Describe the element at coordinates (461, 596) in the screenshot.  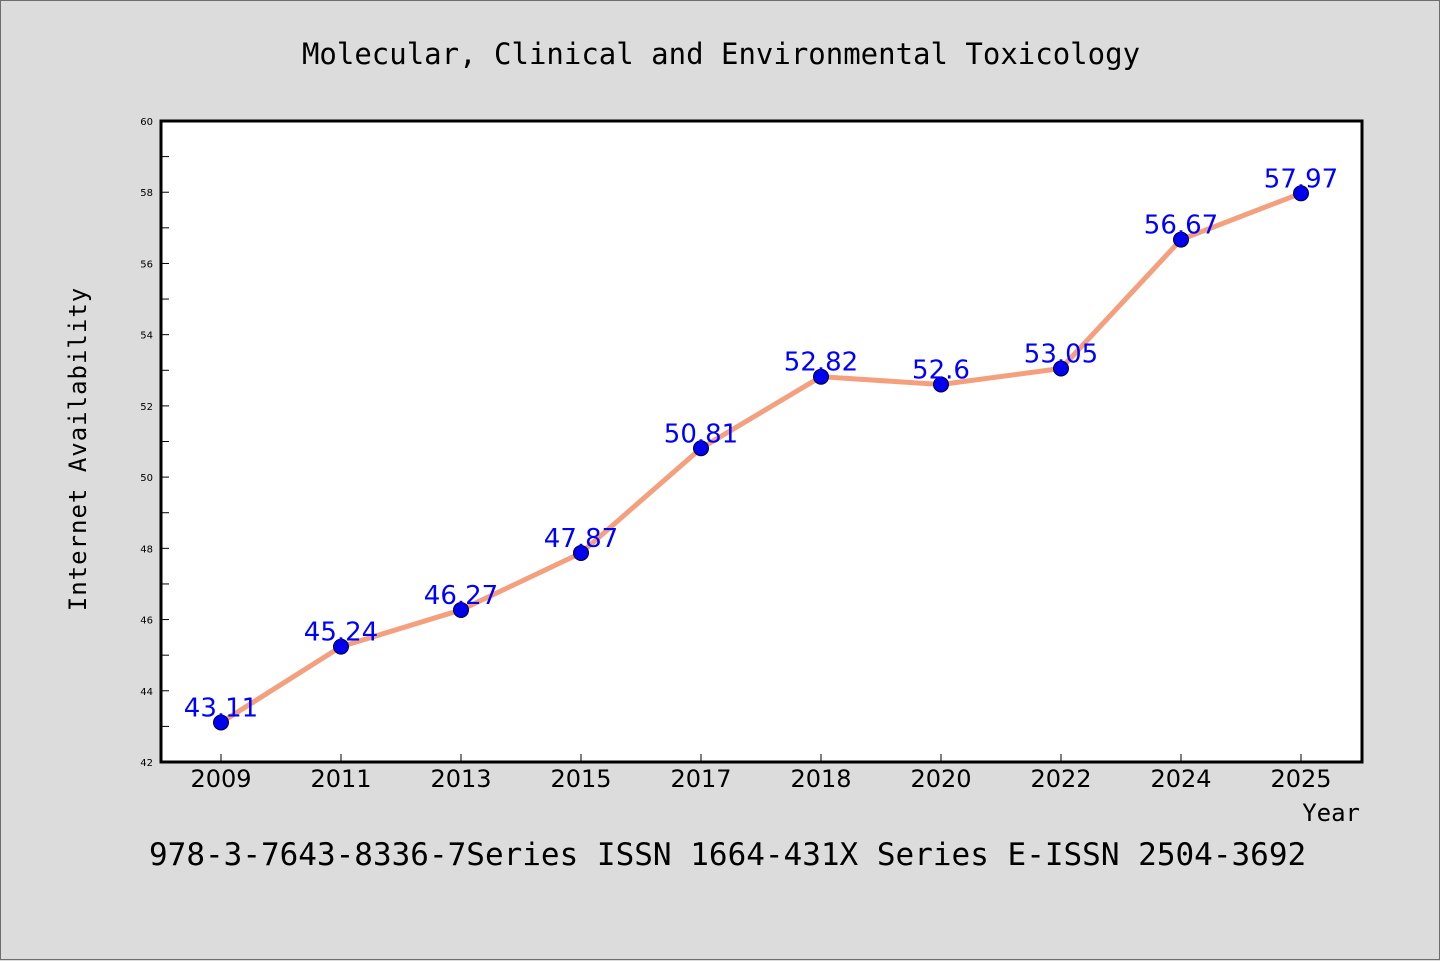
I see `data-label: 46.27` at that location.